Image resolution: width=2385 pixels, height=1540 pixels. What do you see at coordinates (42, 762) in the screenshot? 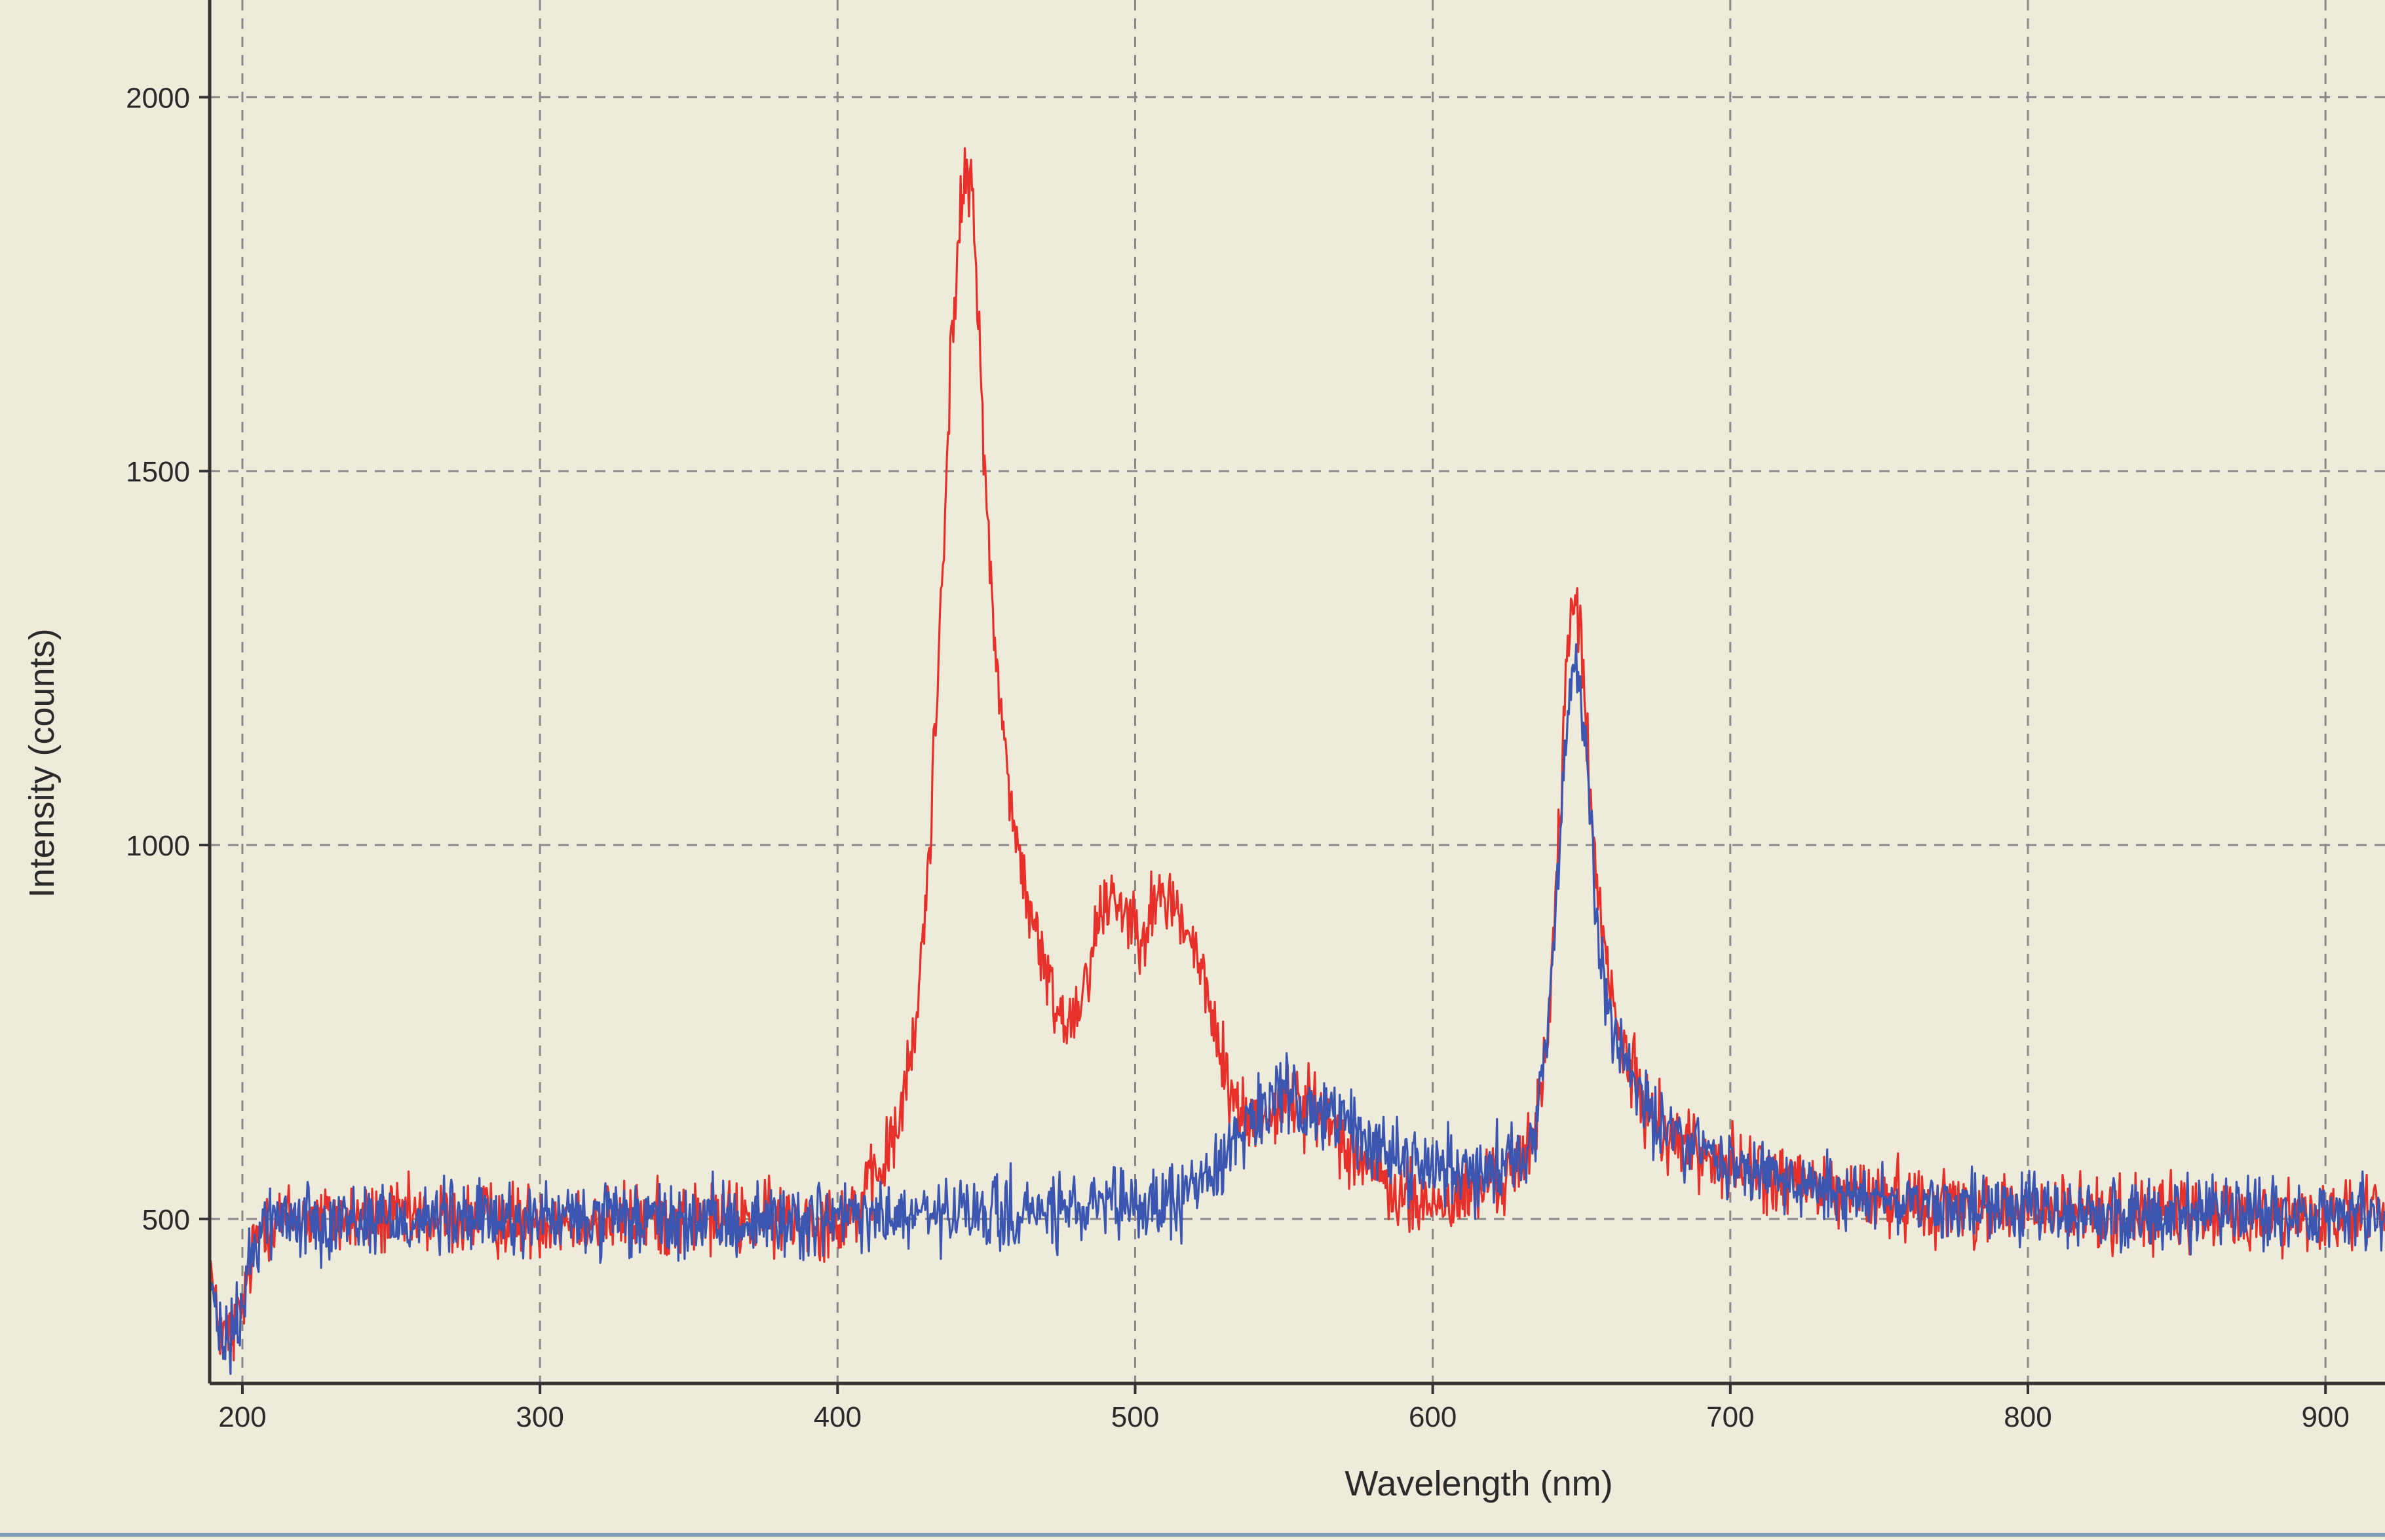
I see `y-axis-label: Intensity (counts)` at bounding box center [42, 762].